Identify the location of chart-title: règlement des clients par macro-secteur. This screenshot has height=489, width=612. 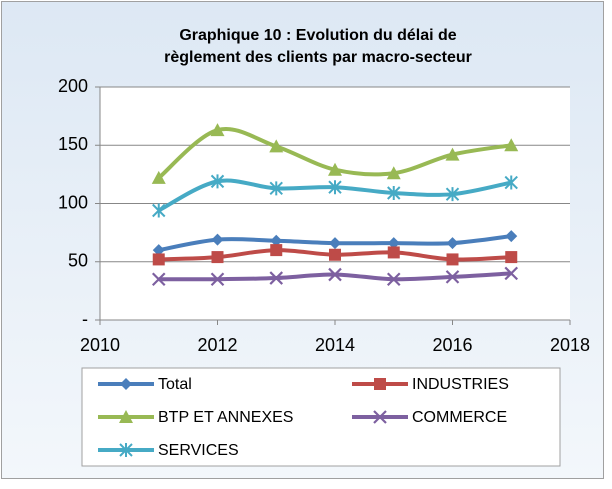
(318, 57).